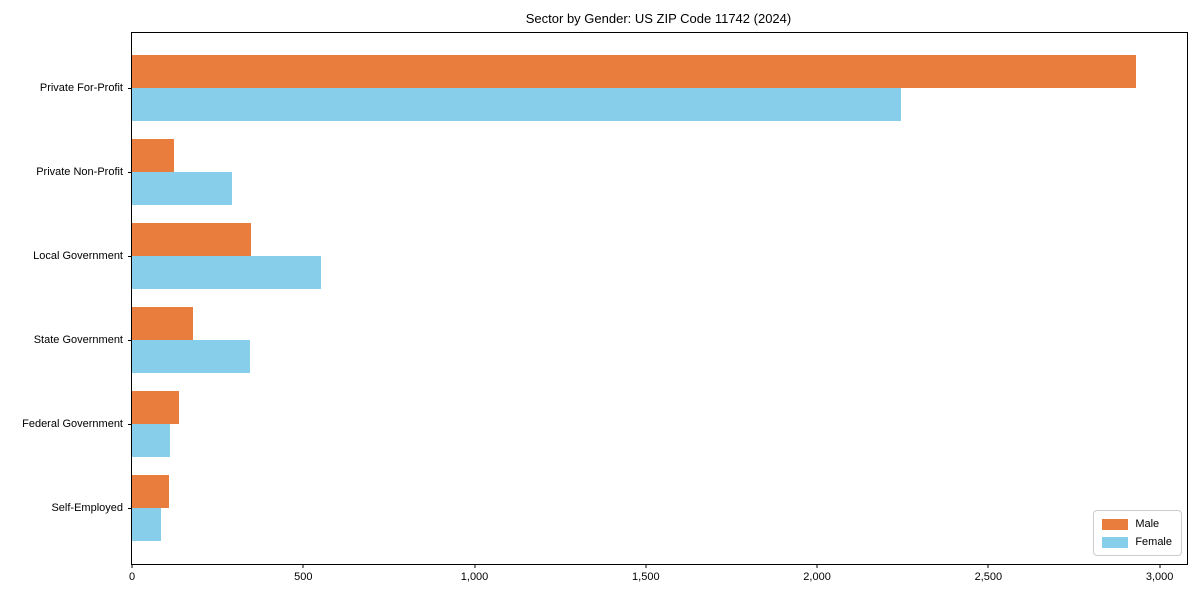  What do you see at coordinates (132, 577) in the screenshot?
I see `x-axis-tick-label: 0` at bounding box center [132, 577].